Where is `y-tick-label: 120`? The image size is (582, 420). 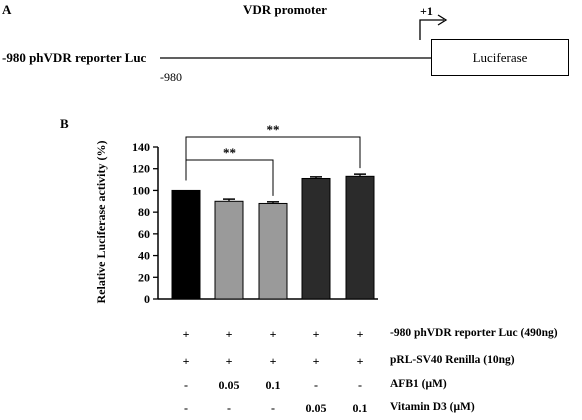
y-tick-label: 120 is located at coordinates (141, 169).